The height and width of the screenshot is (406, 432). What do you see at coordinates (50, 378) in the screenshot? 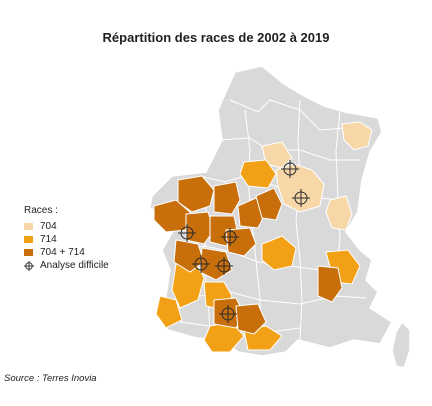
I see `source-caption: Source : Terres Inovia` at bounding box center [50, 378].